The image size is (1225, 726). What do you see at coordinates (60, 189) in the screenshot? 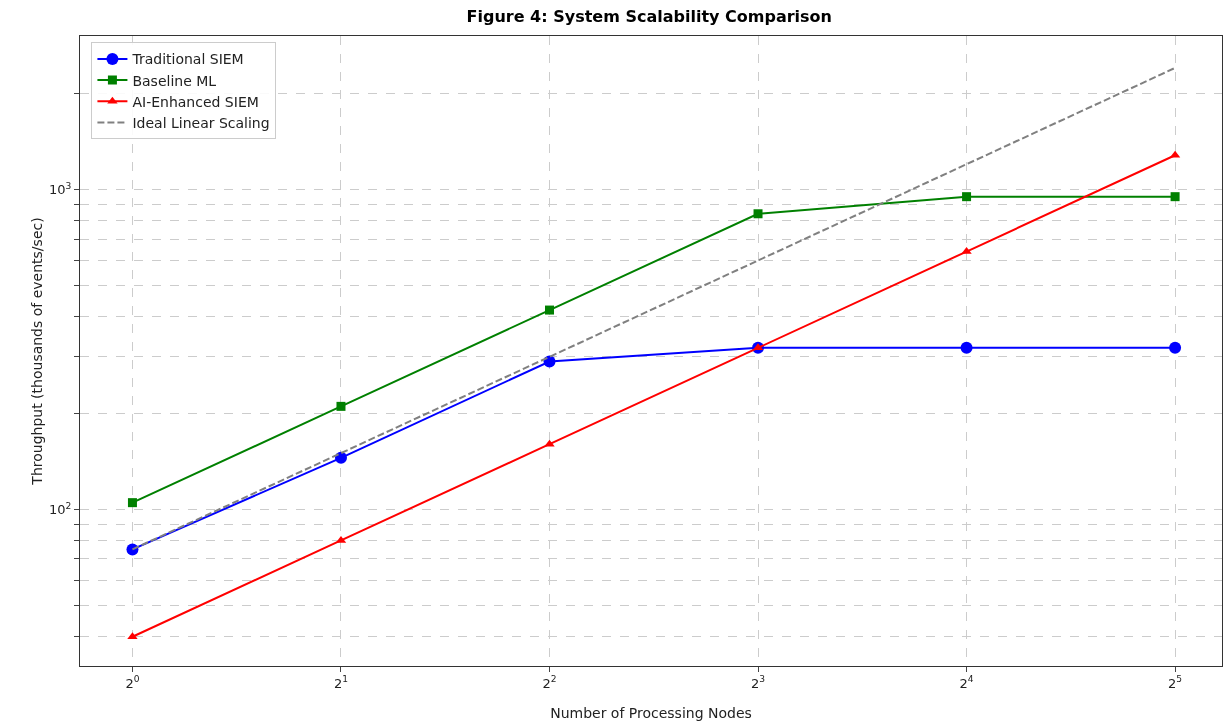
I see `y-tick-label: 10$^{3}$` at bounding box center [60, 189].